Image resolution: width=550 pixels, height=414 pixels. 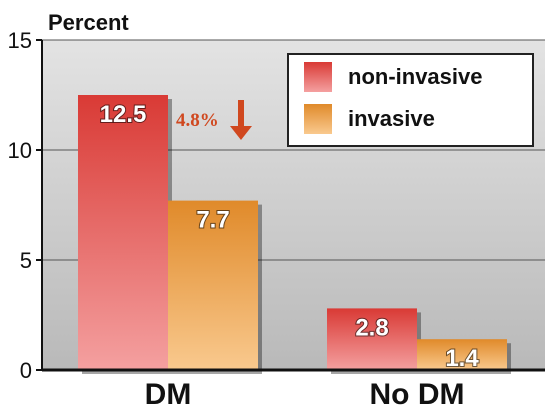 I want to click on y-tick-label: 15, so click(x=20, y=40).